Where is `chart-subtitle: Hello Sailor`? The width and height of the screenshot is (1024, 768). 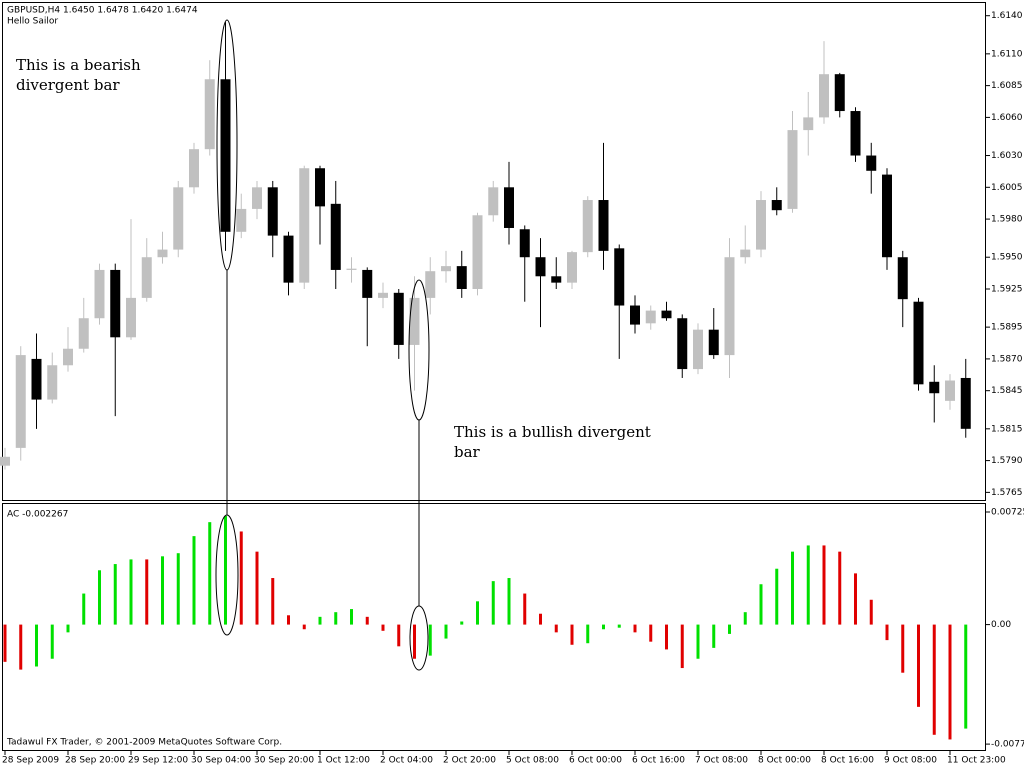 chart-subtitle: Hello Sailor is located at coordinates (32, 22).